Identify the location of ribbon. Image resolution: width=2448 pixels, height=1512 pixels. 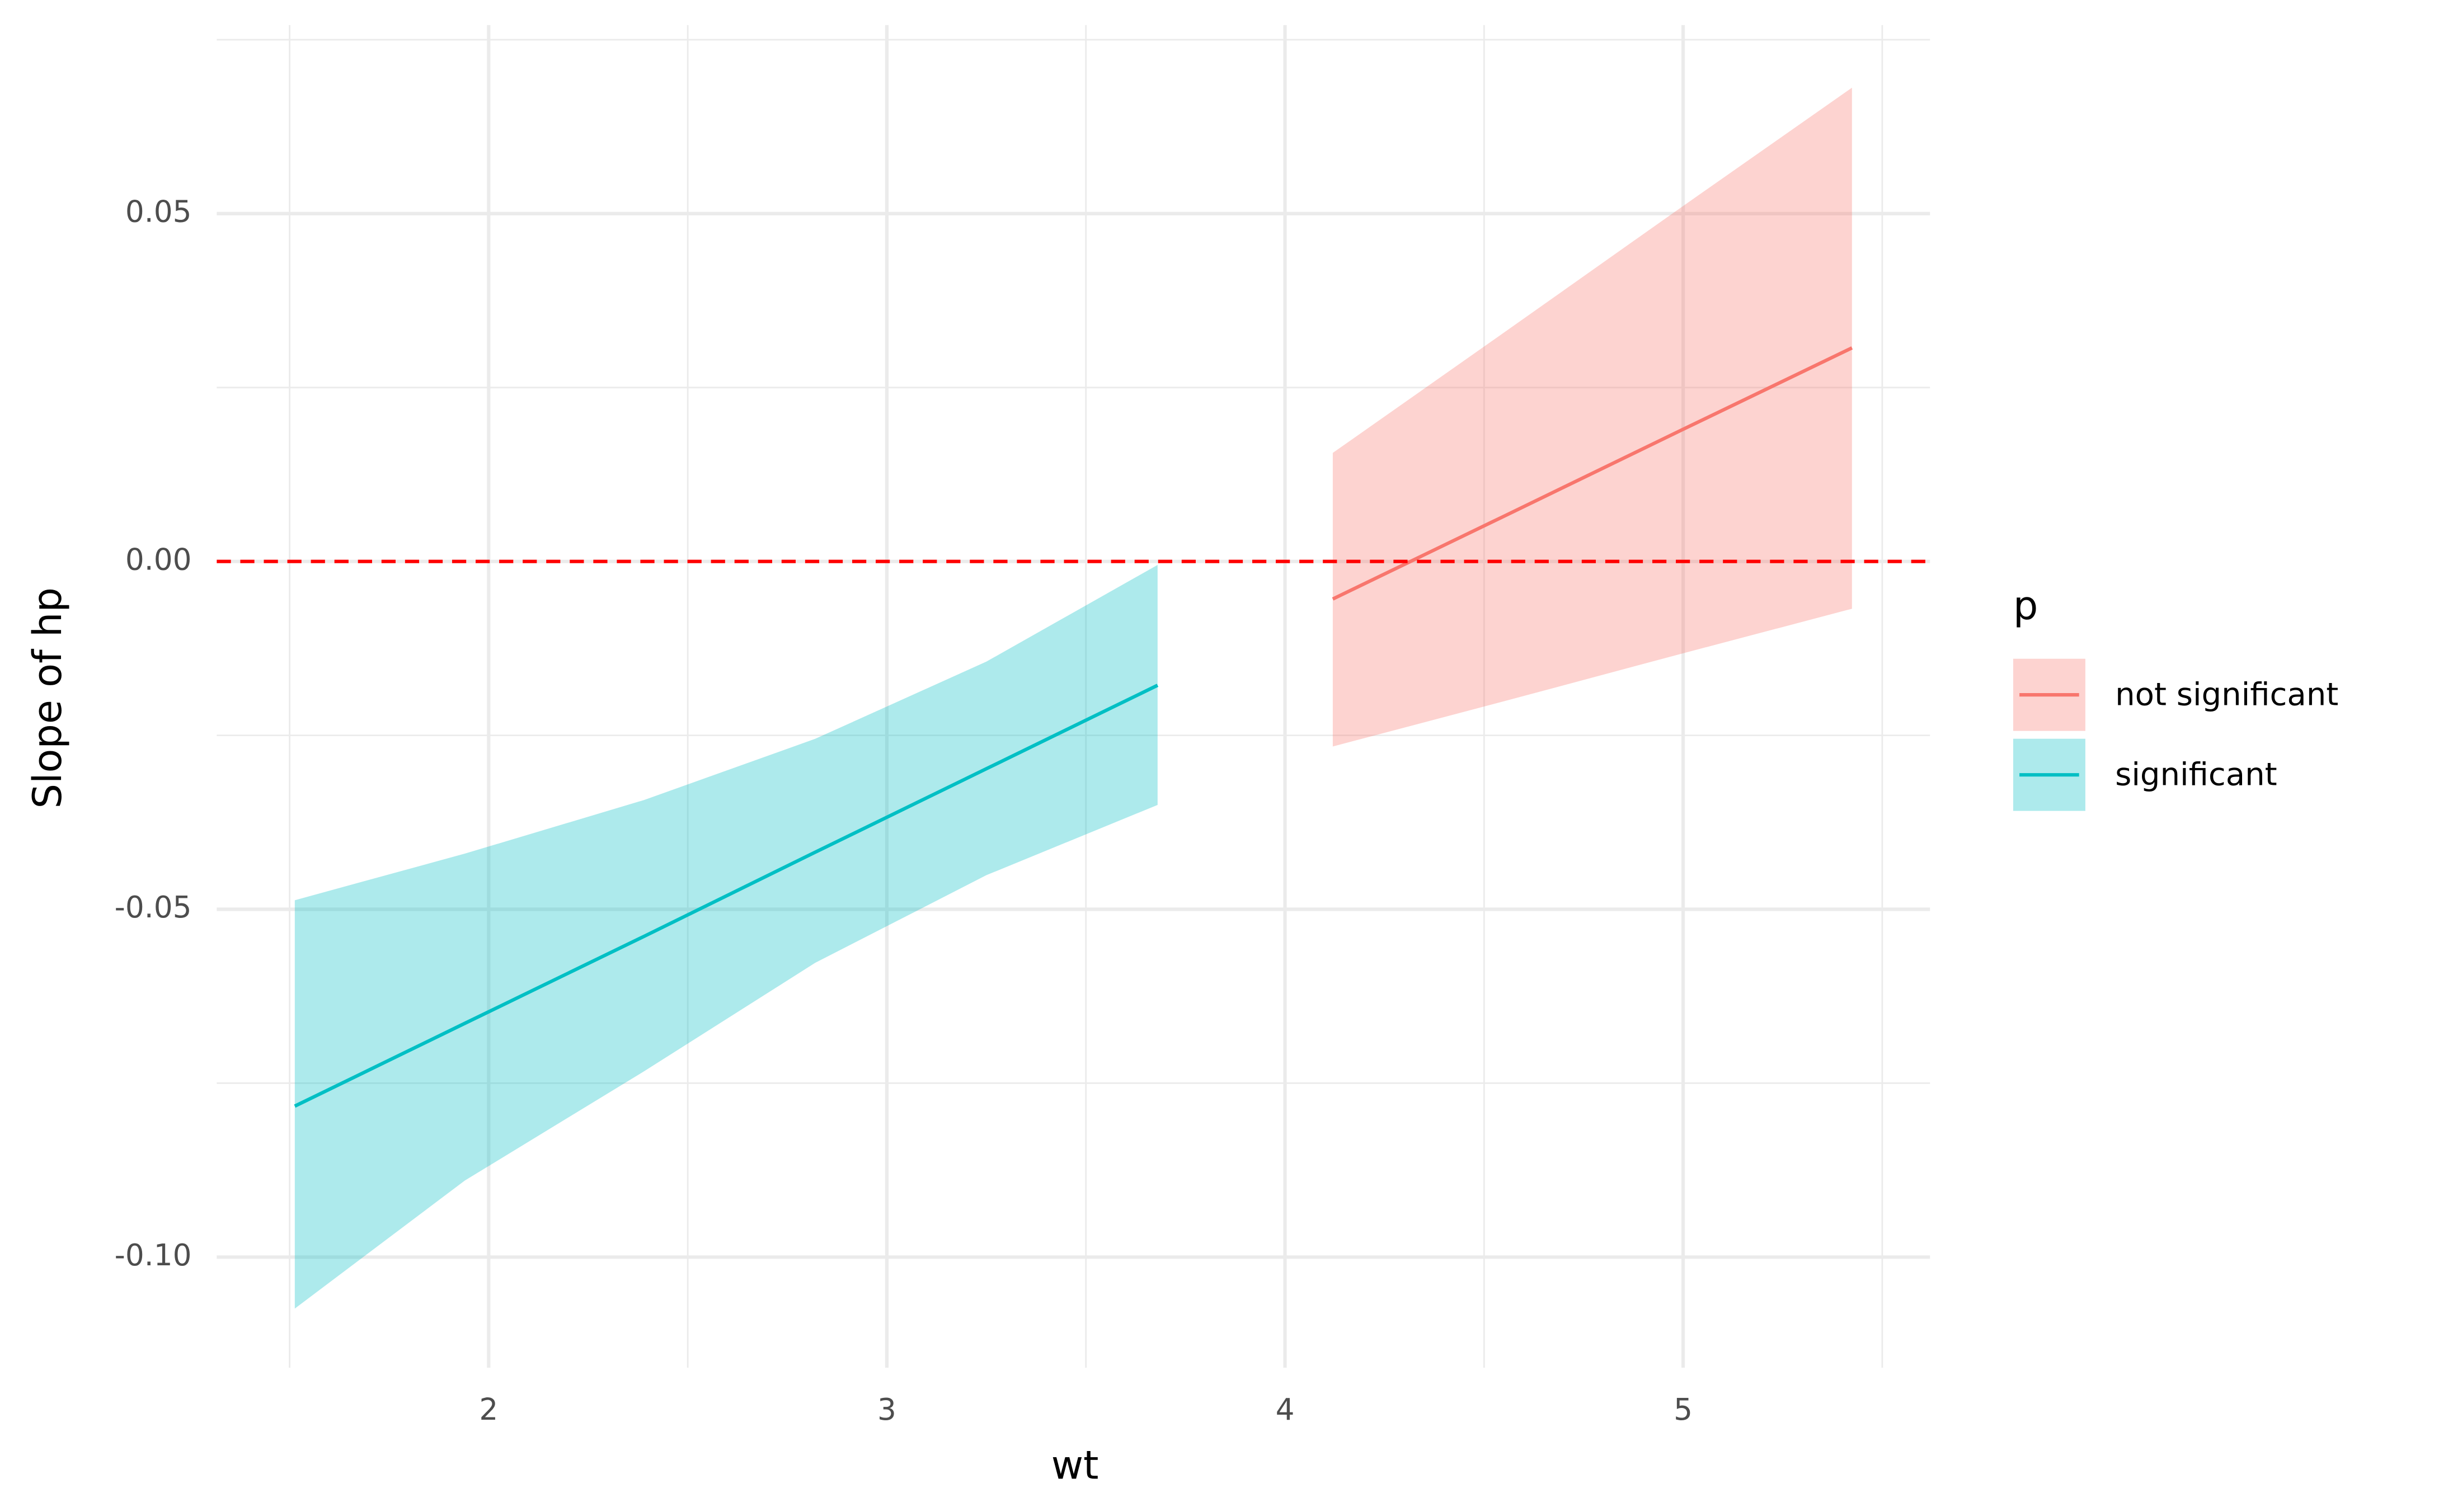
(1592, 417).